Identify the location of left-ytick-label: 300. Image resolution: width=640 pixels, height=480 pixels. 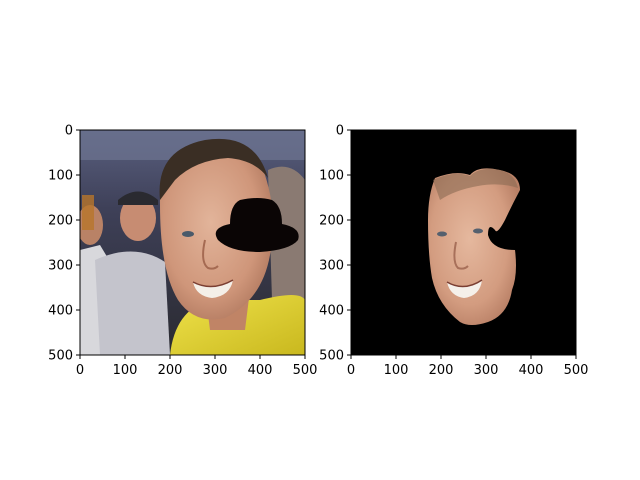
(60, 266).